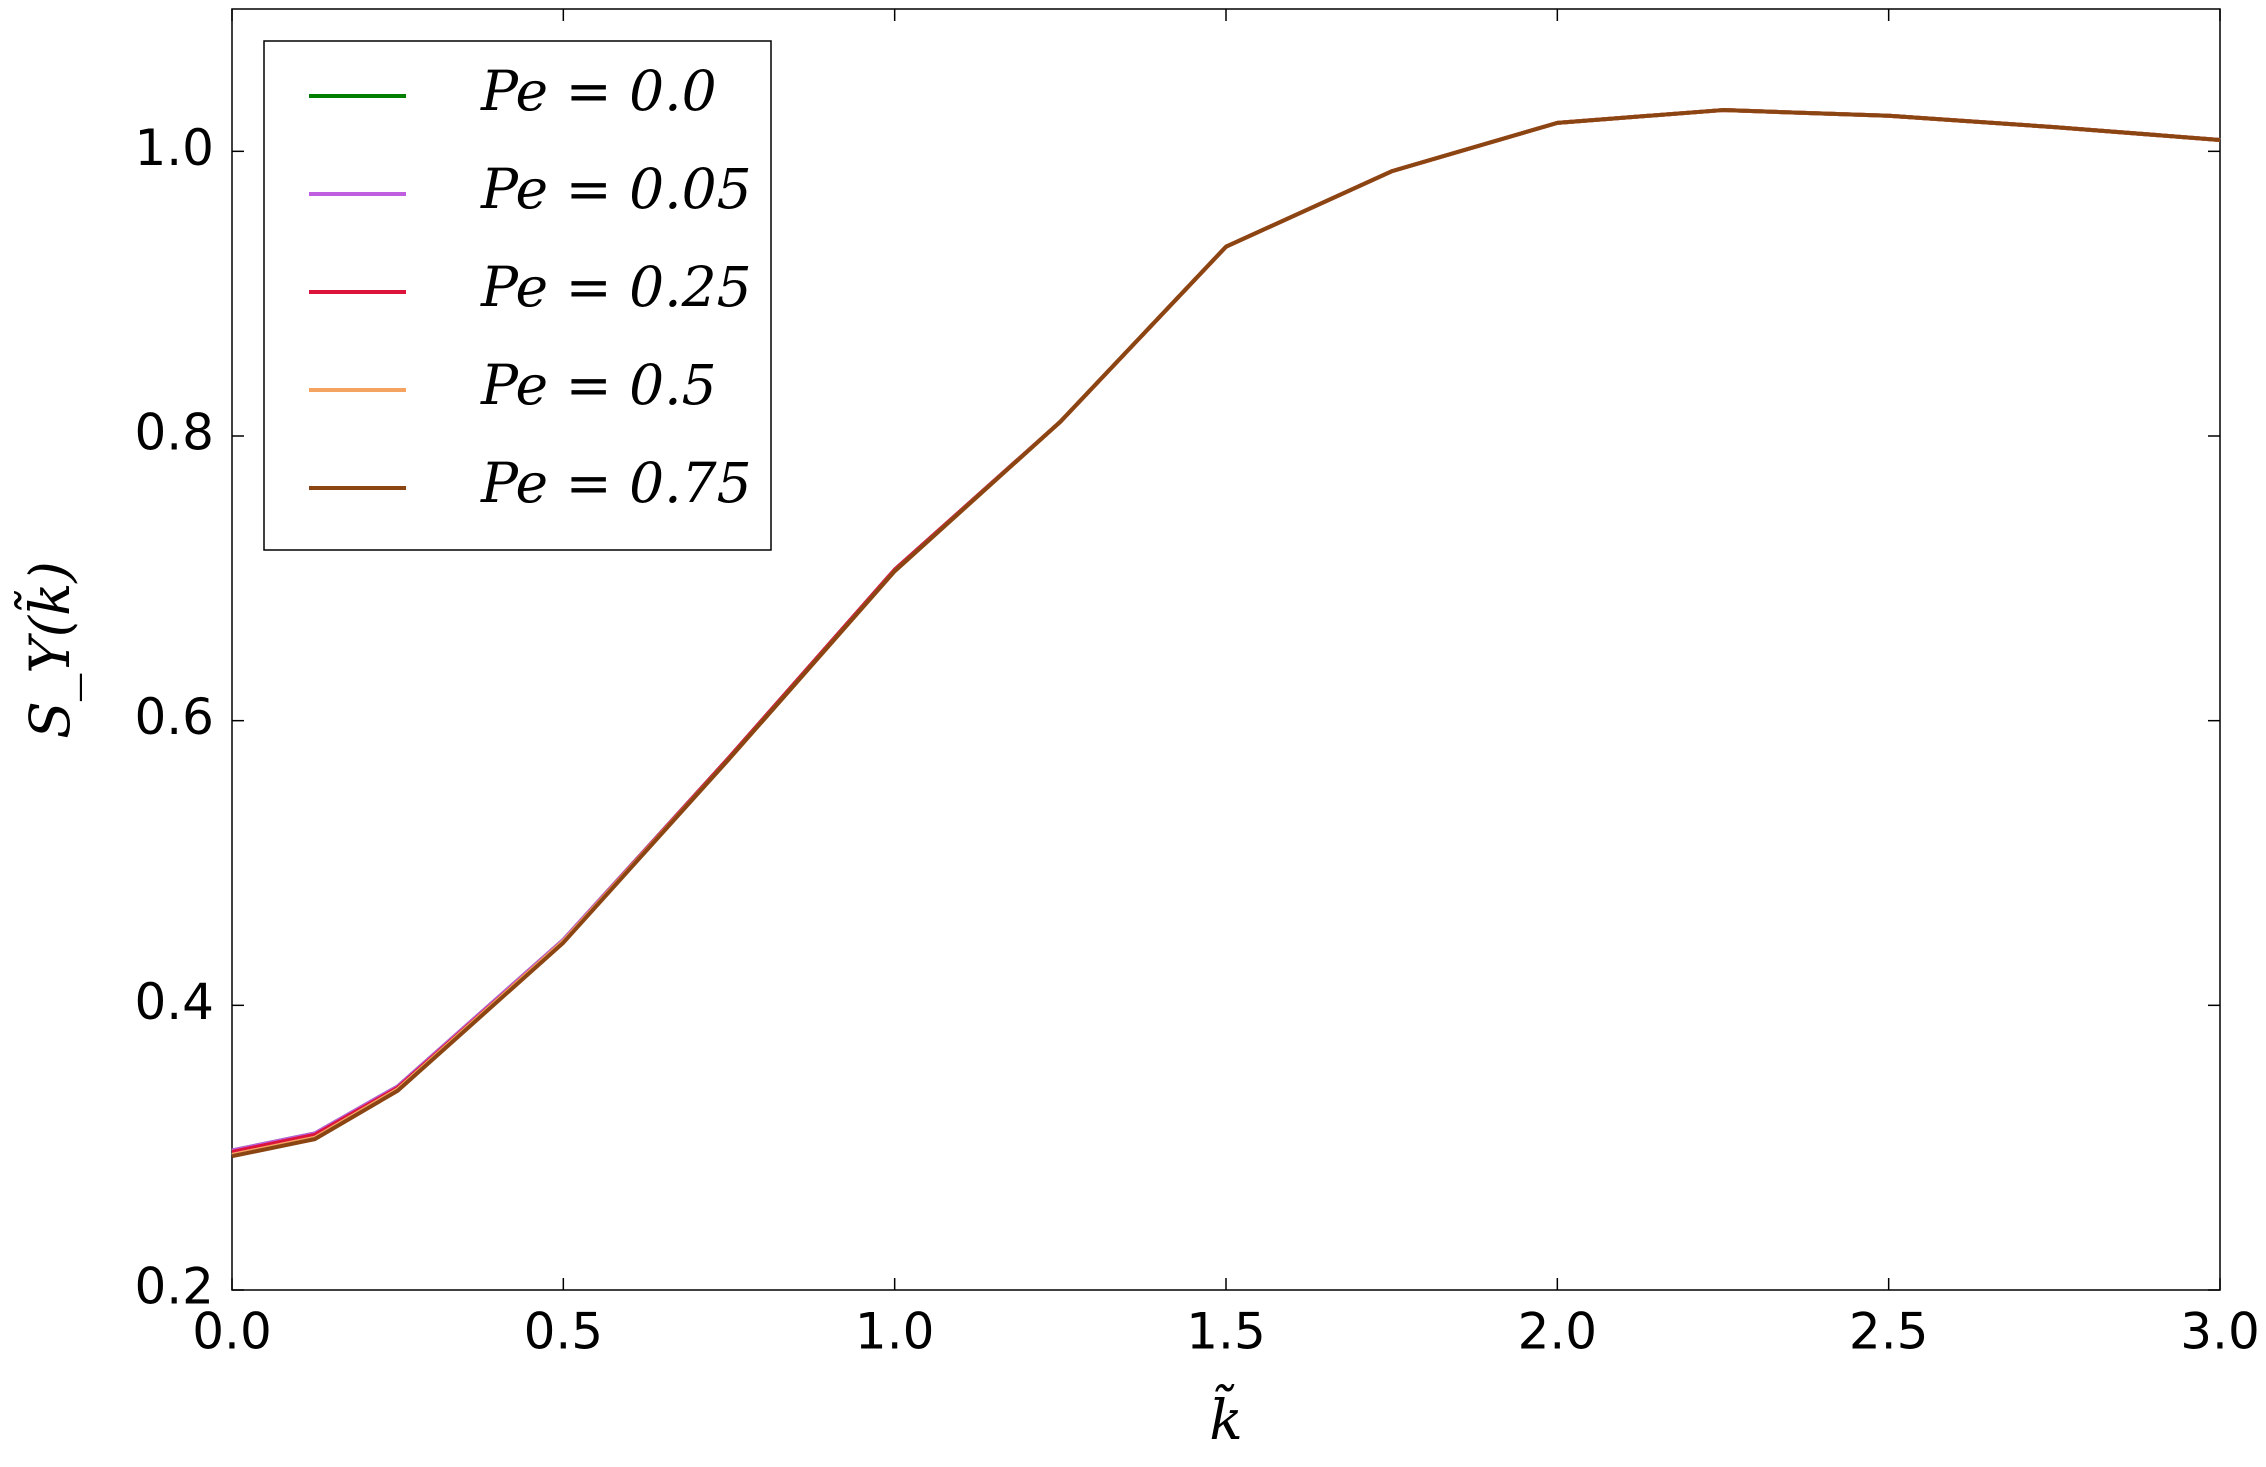  I want to click on x-tick-label: 3.0, so click(2220, 1332).